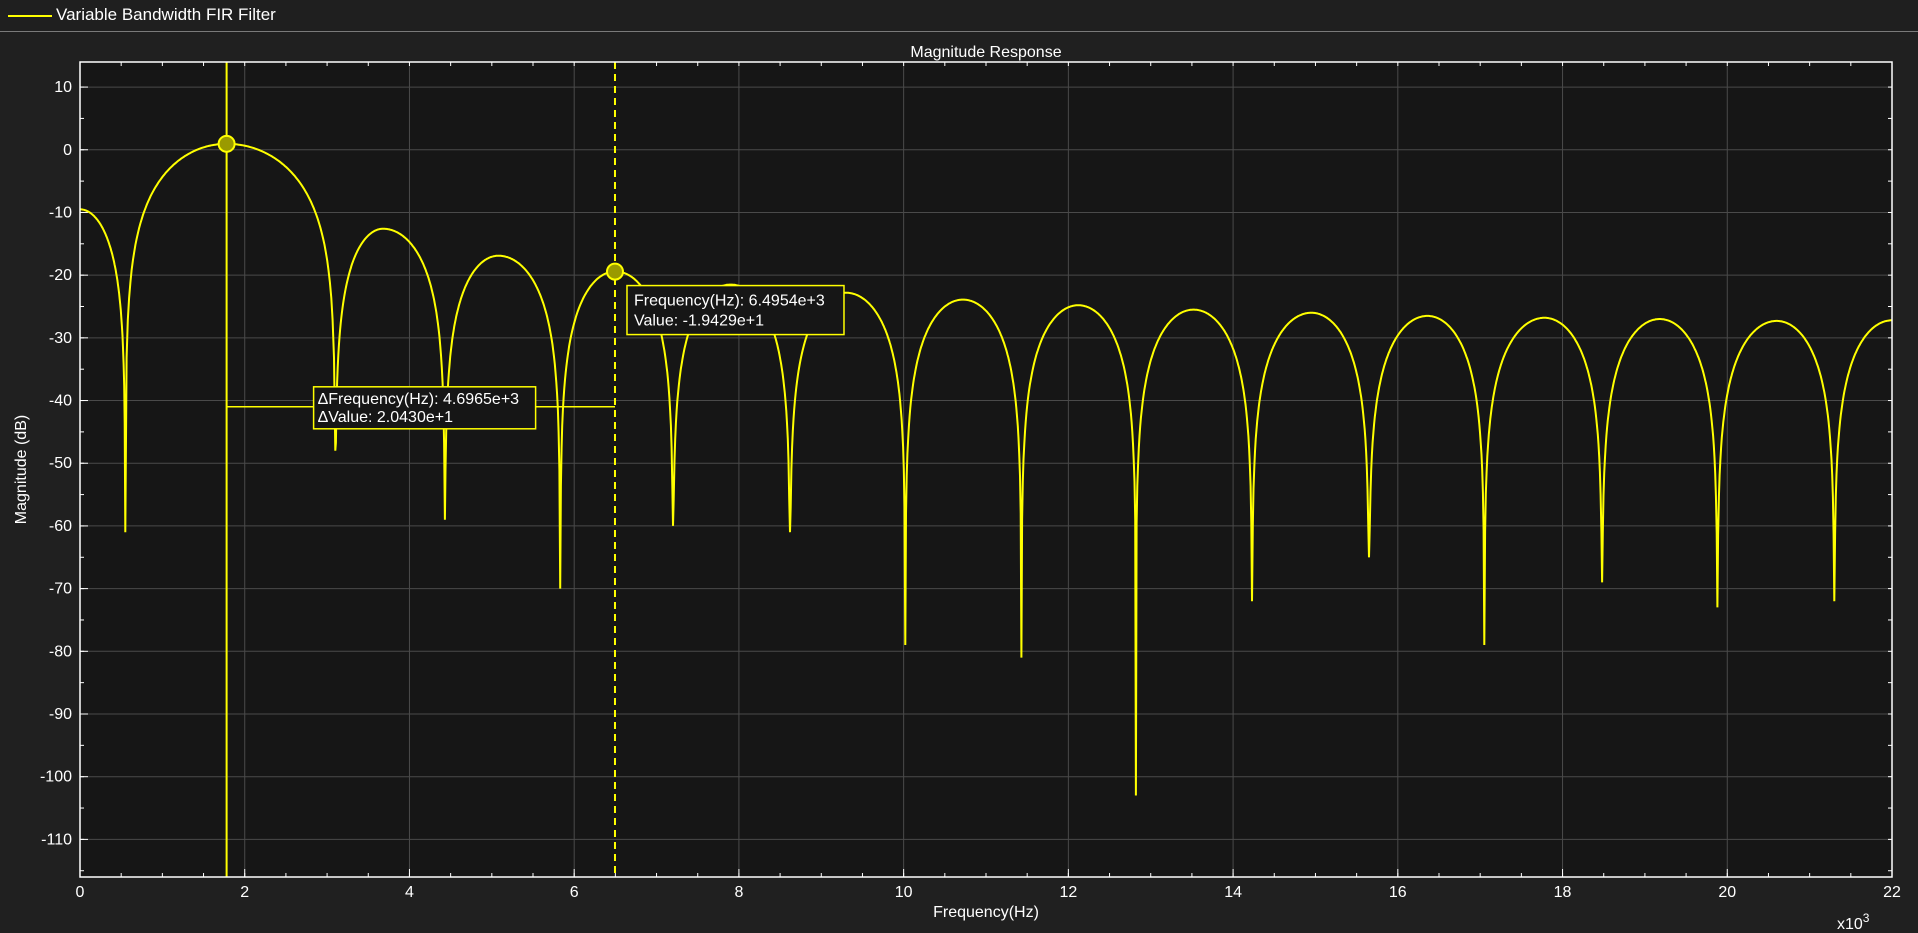  I want to click on point-value-text: Value: -1.9429e+1, so click(699, 321).